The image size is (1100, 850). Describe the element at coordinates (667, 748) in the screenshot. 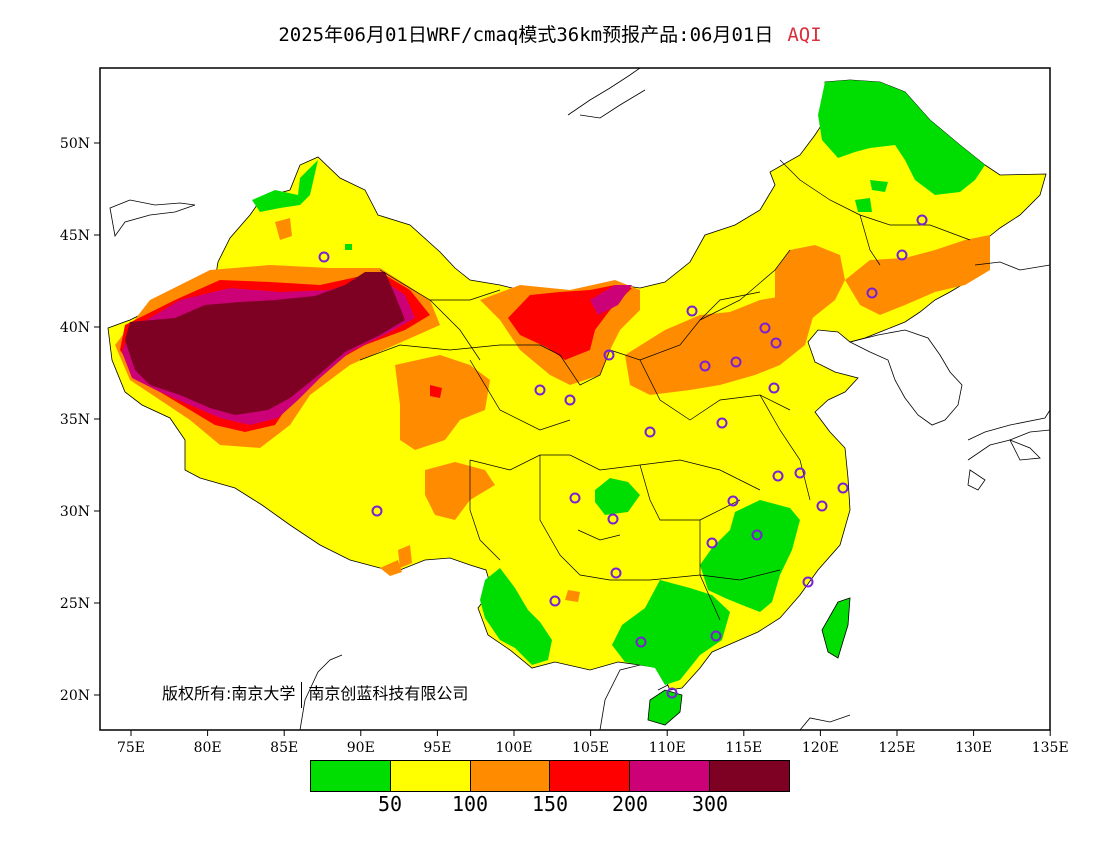

I see `lon-label: 110E` at that location.